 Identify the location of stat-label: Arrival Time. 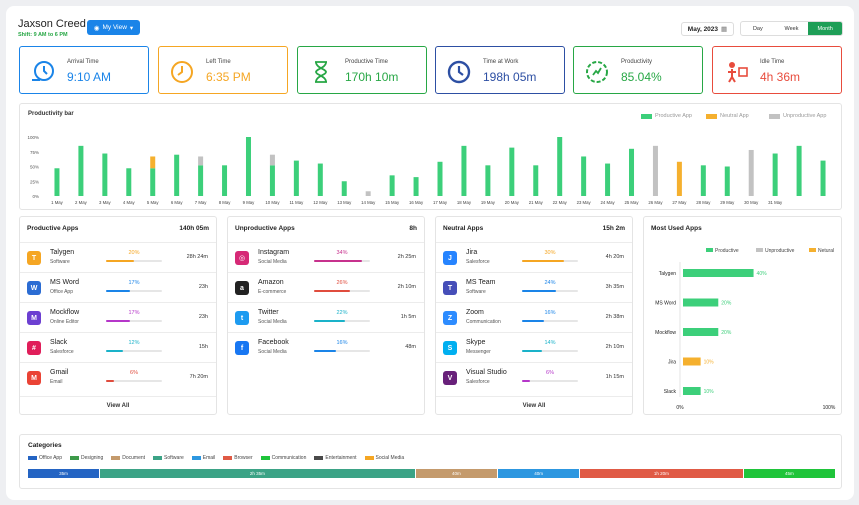
(83, 62).